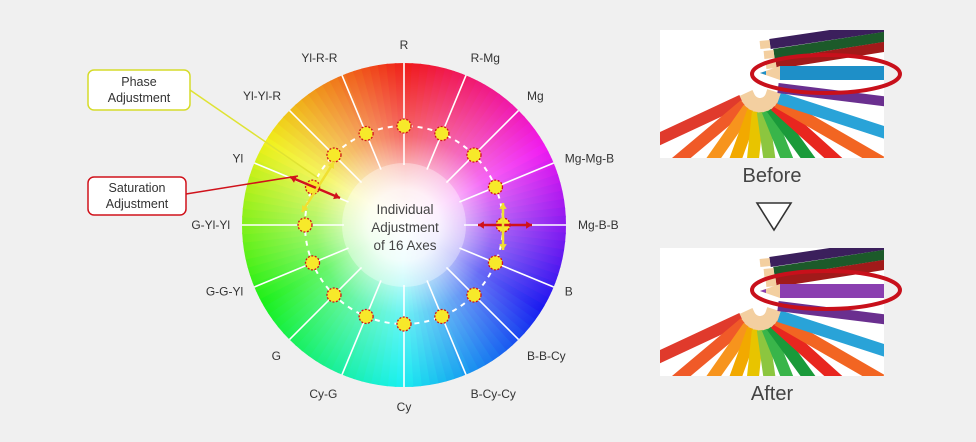  I want to click on saturation-leader-line, so click(242, 185).